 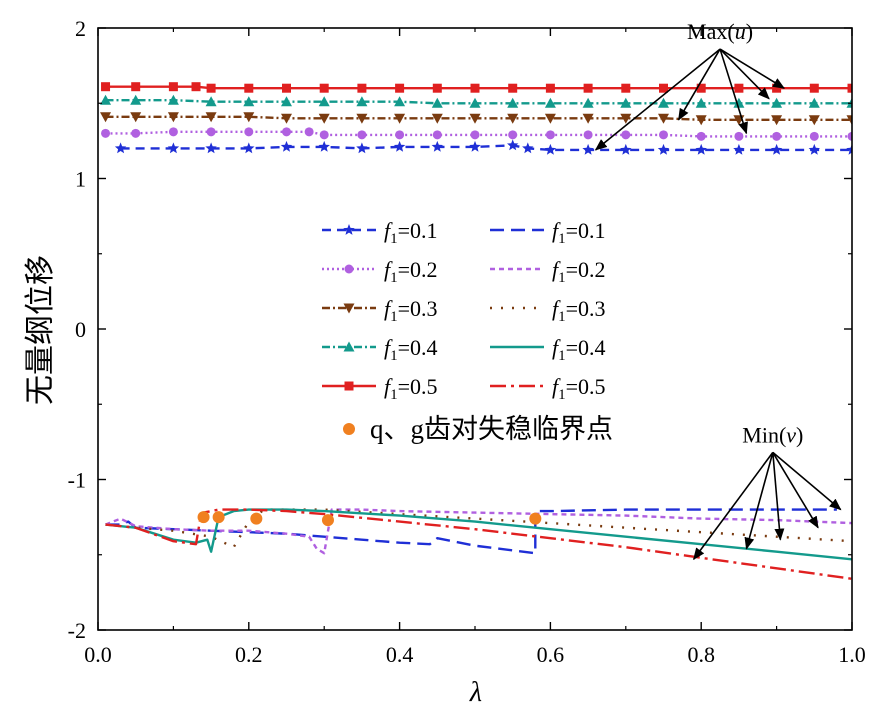 I want to click on legend-label: f1=0.3, so click(x=579, y=310).